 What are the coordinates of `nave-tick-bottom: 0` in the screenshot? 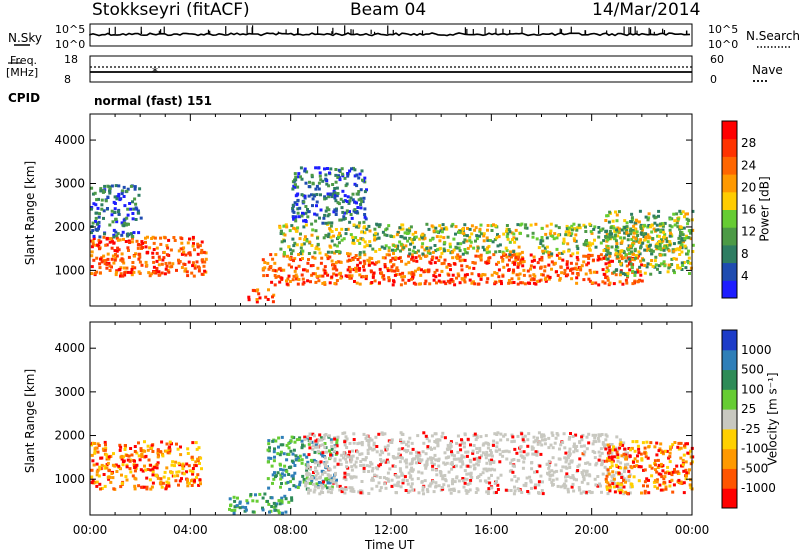 It's located at (713, 79).